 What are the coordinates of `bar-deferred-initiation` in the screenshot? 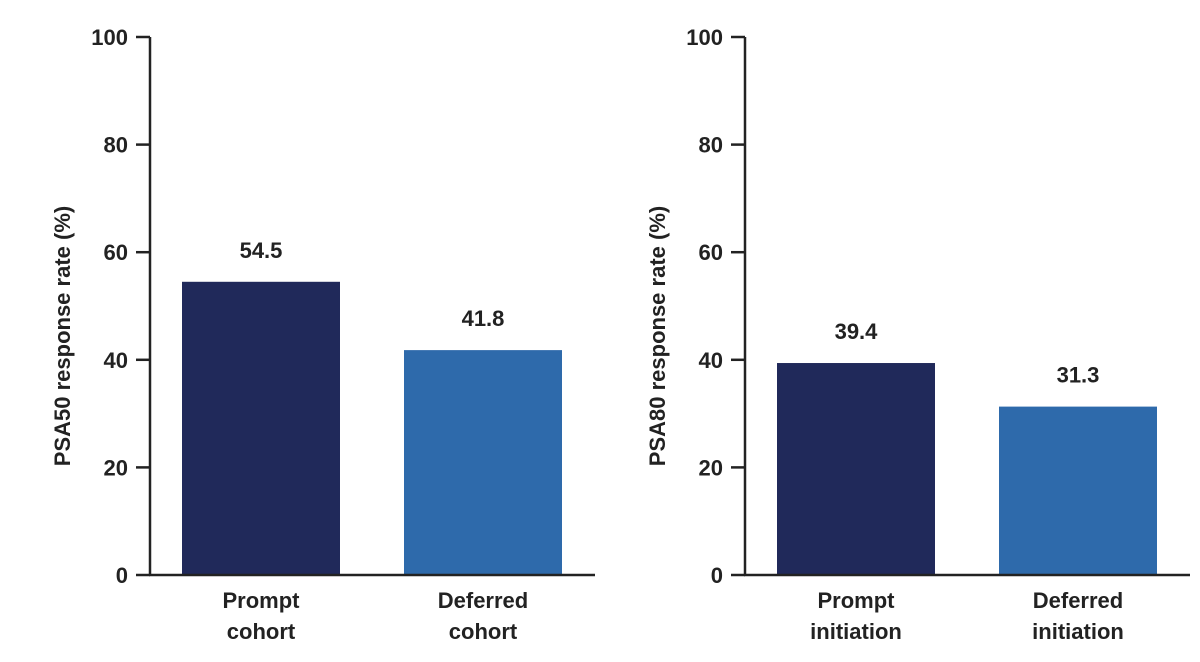 It's located at (1078, 490).